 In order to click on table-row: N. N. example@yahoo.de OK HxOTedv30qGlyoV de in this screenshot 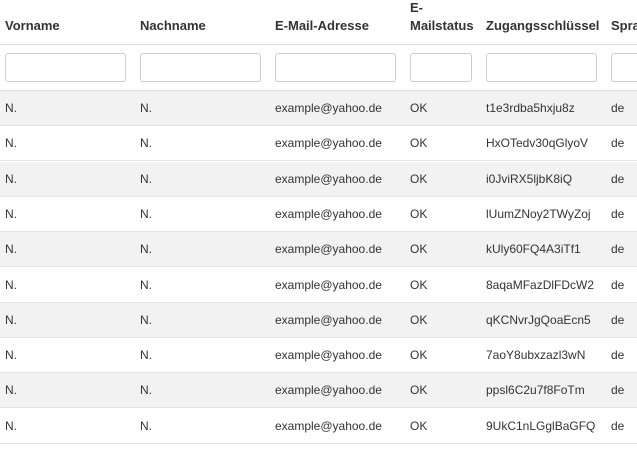, I will do `click(318, 144)`.